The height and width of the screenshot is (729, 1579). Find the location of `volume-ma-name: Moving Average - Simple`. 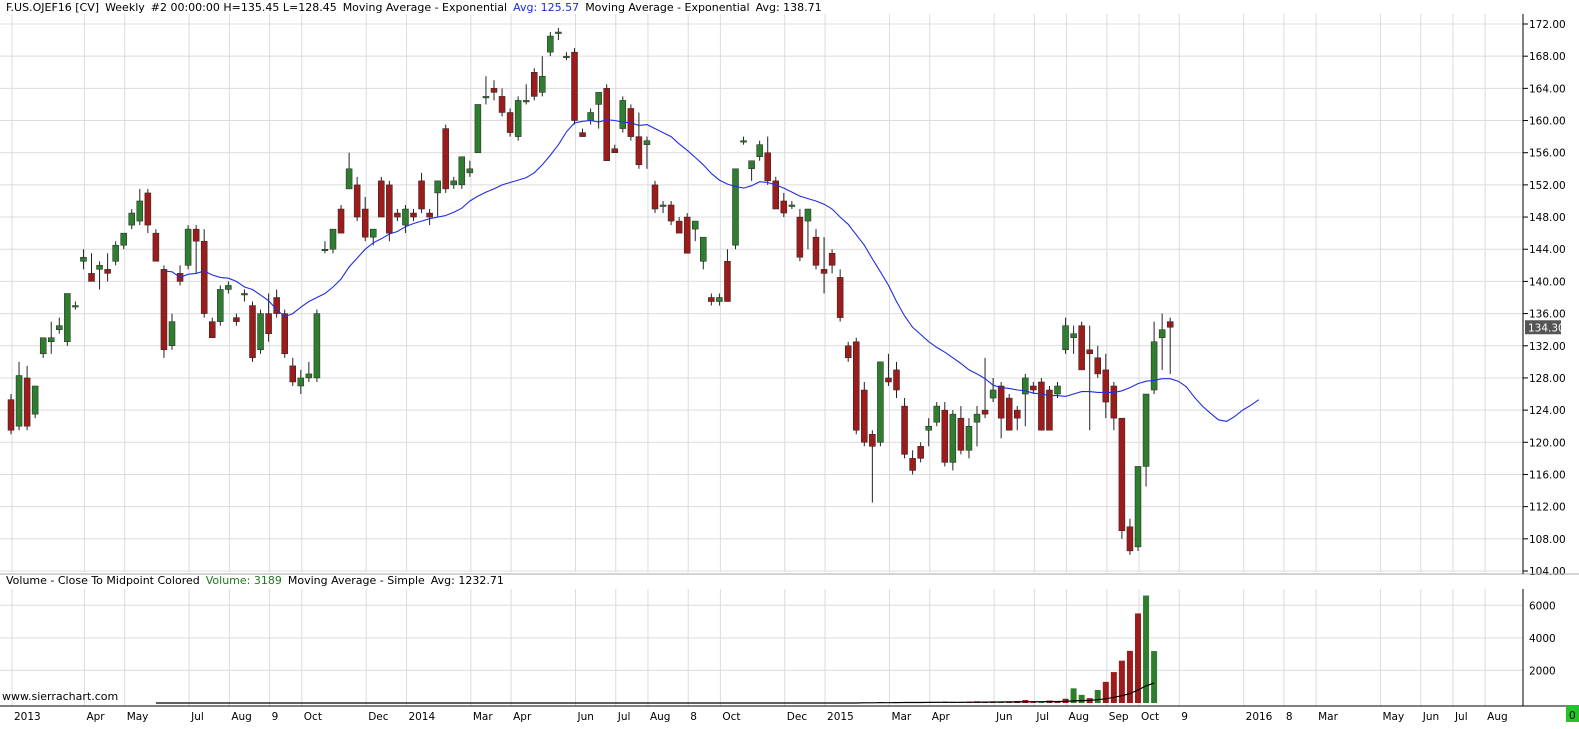

volume-ma-name: Moving Average - Simple is located at coordinates (356, 580).